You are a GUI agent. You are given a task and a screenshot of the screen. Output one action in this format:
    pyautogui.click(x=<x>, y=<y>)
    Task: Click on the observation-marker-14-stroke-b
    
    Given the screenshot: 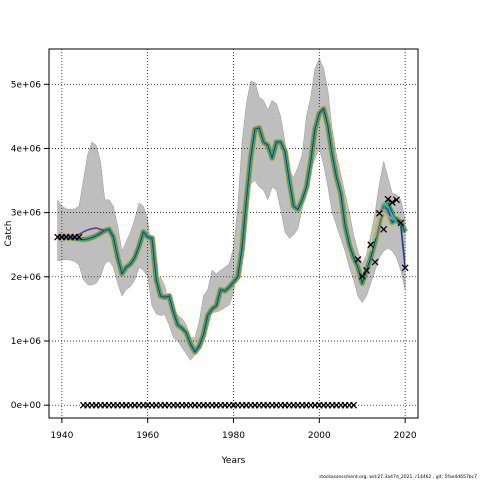 What is the action you would take?
    pyautogui.click(x=392, y=202)
    